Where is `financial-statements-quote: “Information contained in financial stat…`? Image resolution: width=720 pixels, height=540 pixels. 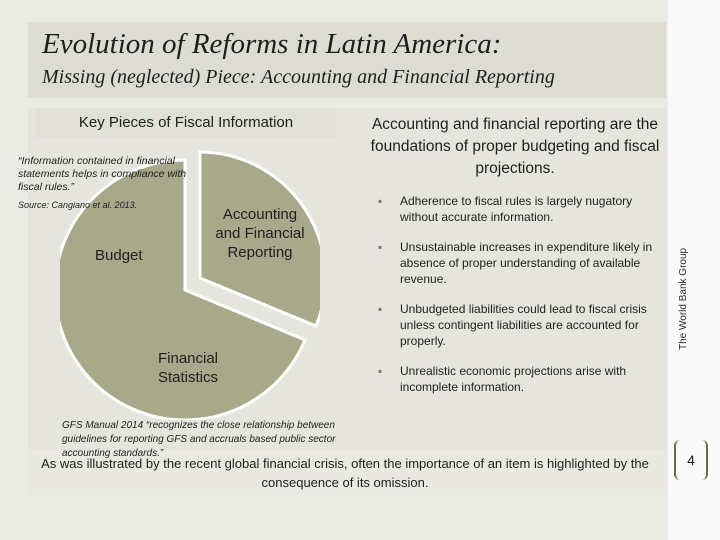
financial-statements-quote: “Information contained in financial stat… is located at coordinates (102, 174).